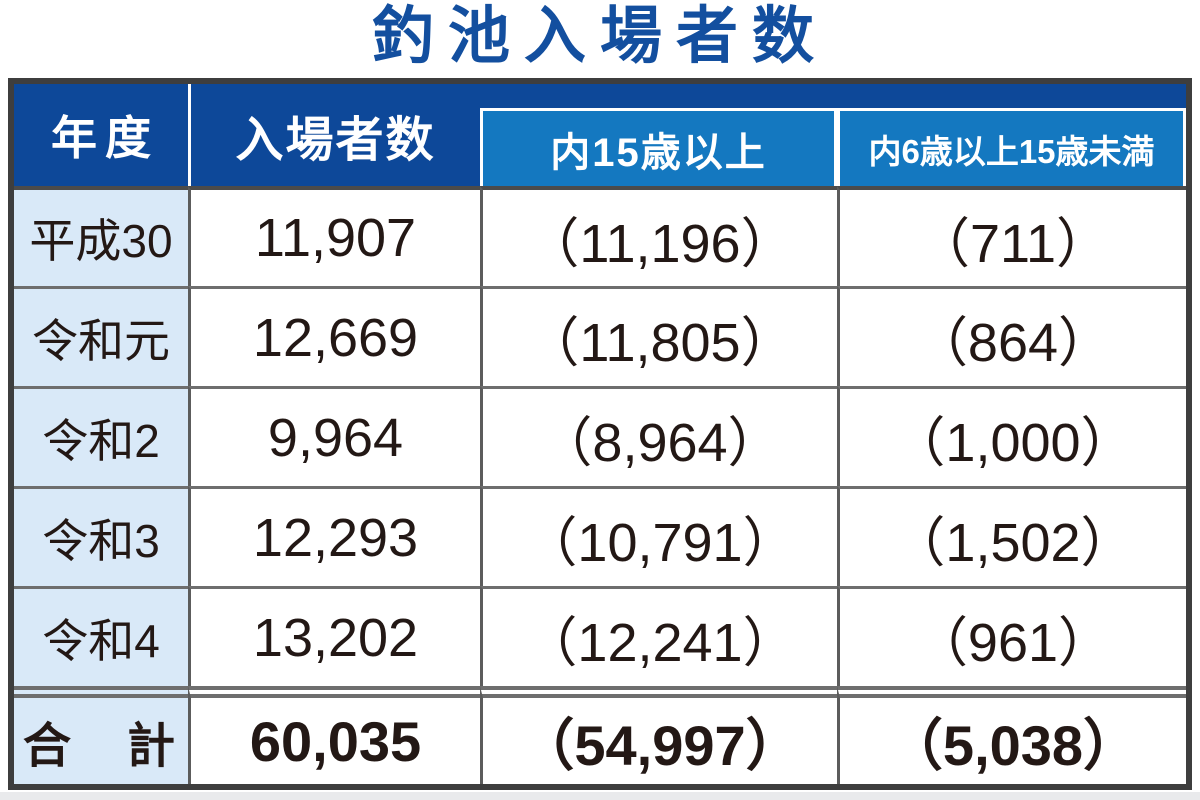 Image resolution: width=1200 pixels, height=800 pixels. I want to click on row-reiwa3-adult: （10,791）, so click(658, 536).